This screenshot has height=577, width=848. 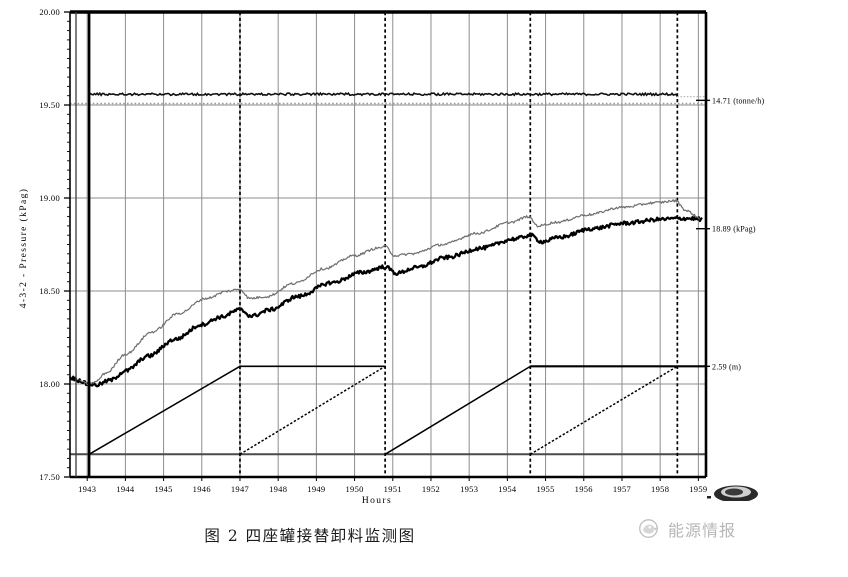 I want to click on y-tick-label: 19.50, so click(x=49, y=105).